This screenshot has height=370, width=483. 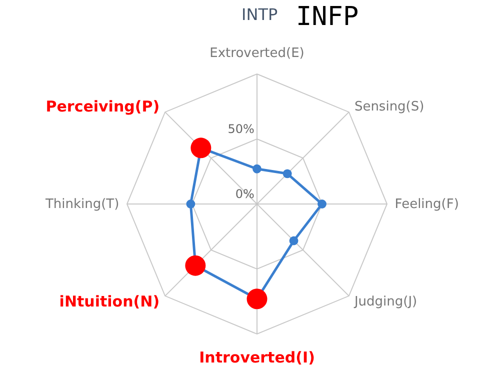 I want to click on spoke-label: Feeling(F), so click(x=426, y=204).